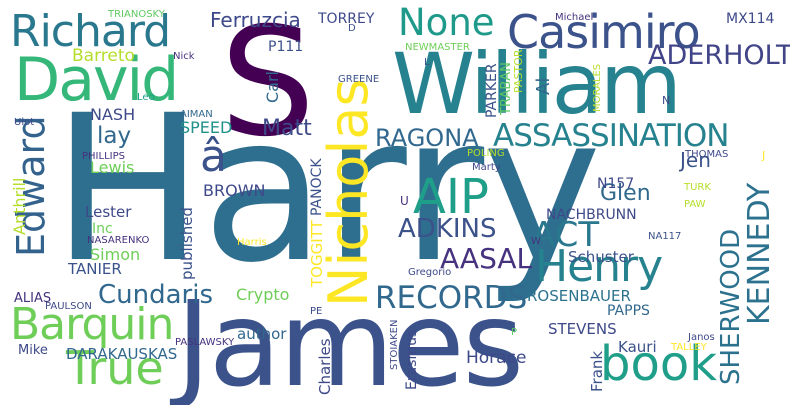 The height and width of the screenshot is (405, 790). Describe the element at coordinates (430, 272) in the screenshot. I see `word-gregorio: Gregorio` at that location.